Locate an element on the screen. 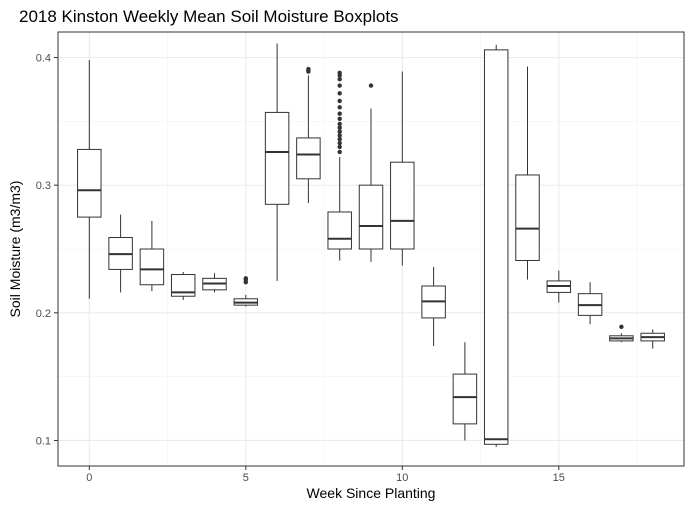  x-tick-label: 15 is located at coordinates (559, 478).